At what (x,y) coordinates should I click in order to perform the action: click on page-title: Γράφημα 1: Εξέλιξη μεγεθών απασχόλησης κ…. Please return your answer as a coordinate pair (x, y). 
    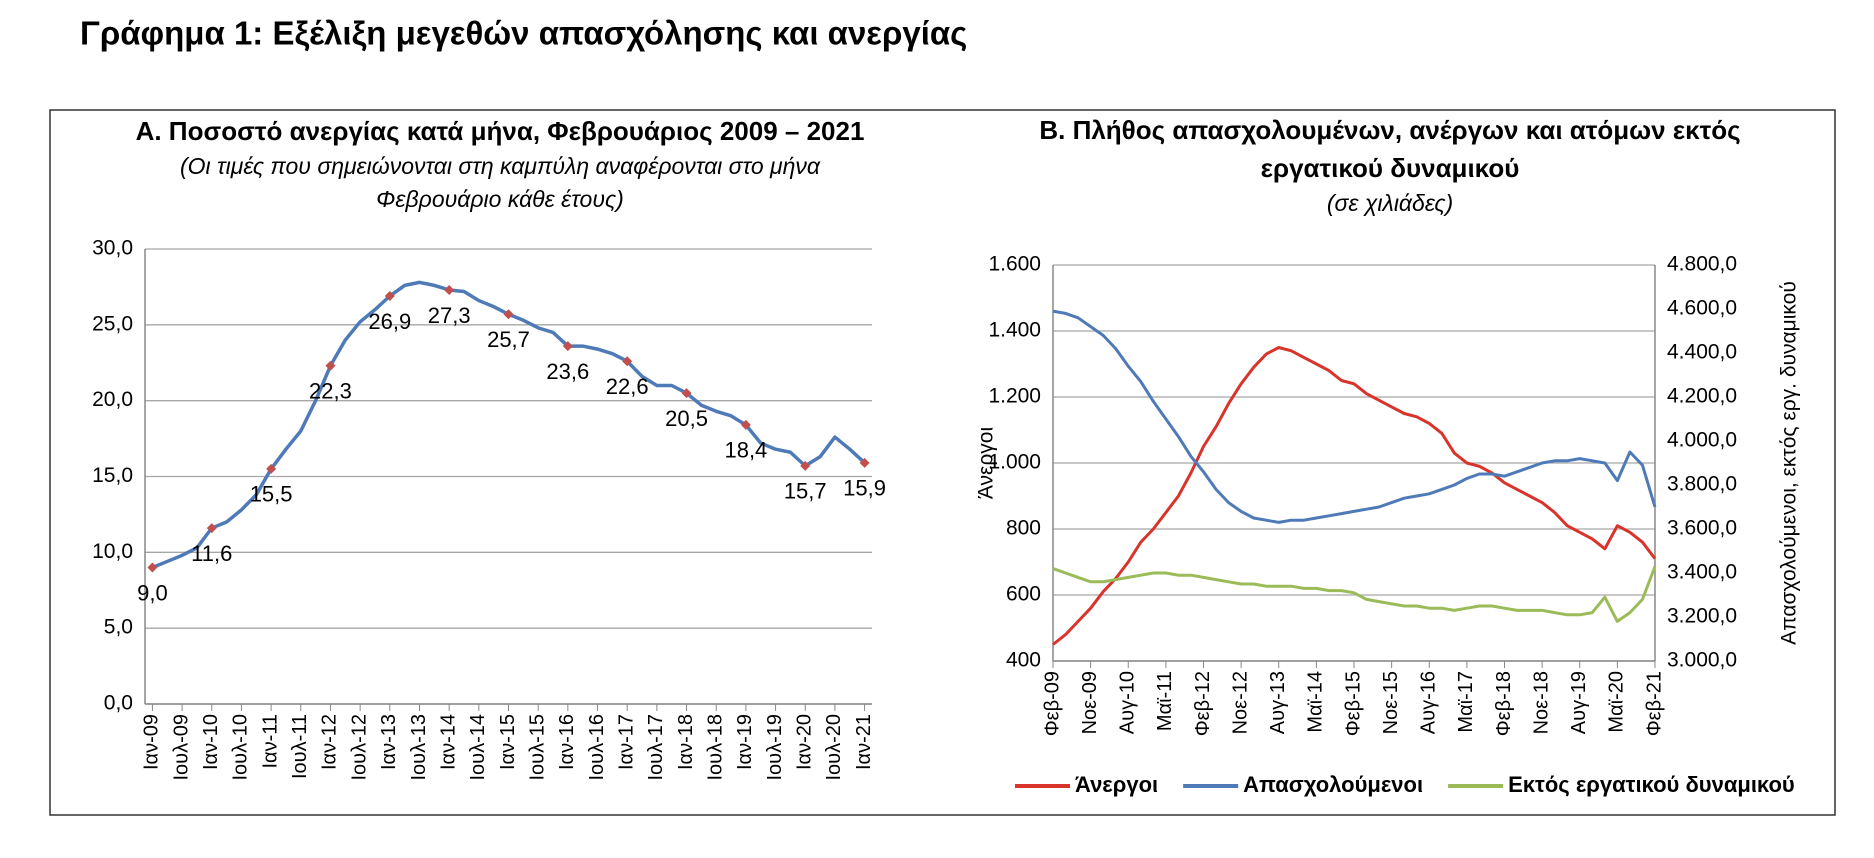
    Looking at the image, I should click on (523, 33).